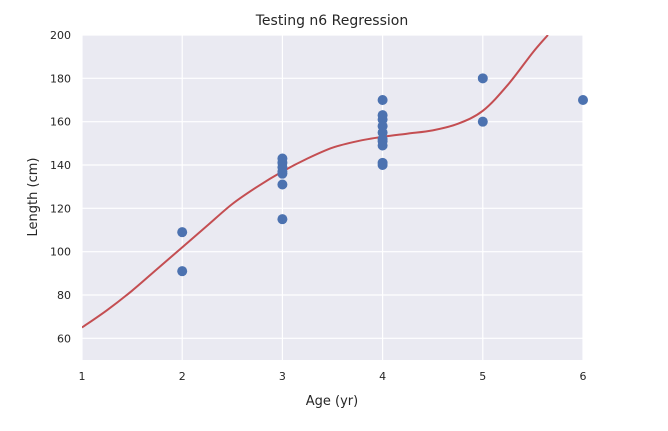 This screenshot has height=431, width=668. Describe the element at coordinates (332, 401) in the screenshot. I see `x-axis-label: Age (yr)` at that location.